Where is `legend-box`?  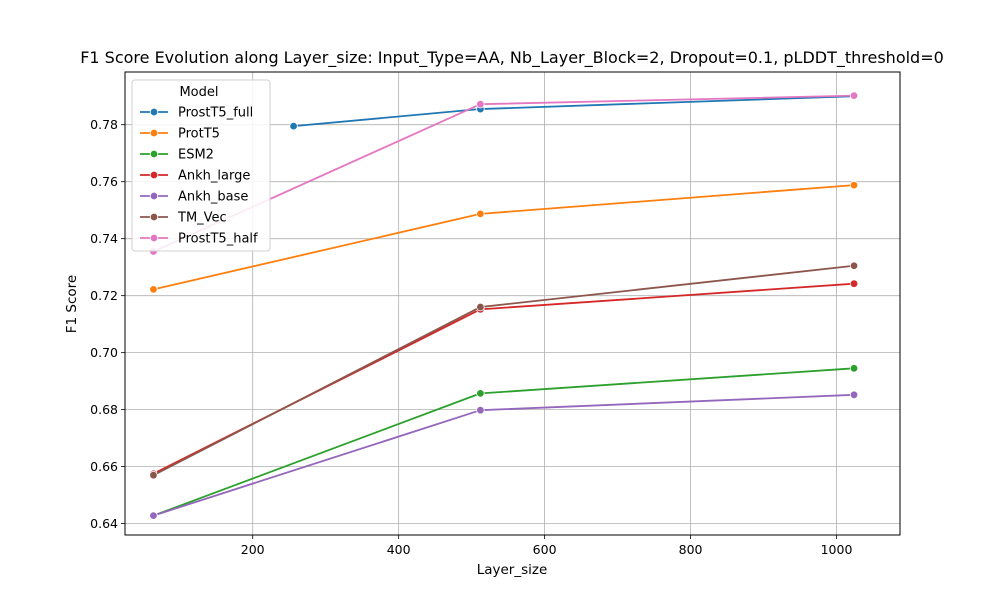
legend-box is located at coordinates (201, 165).